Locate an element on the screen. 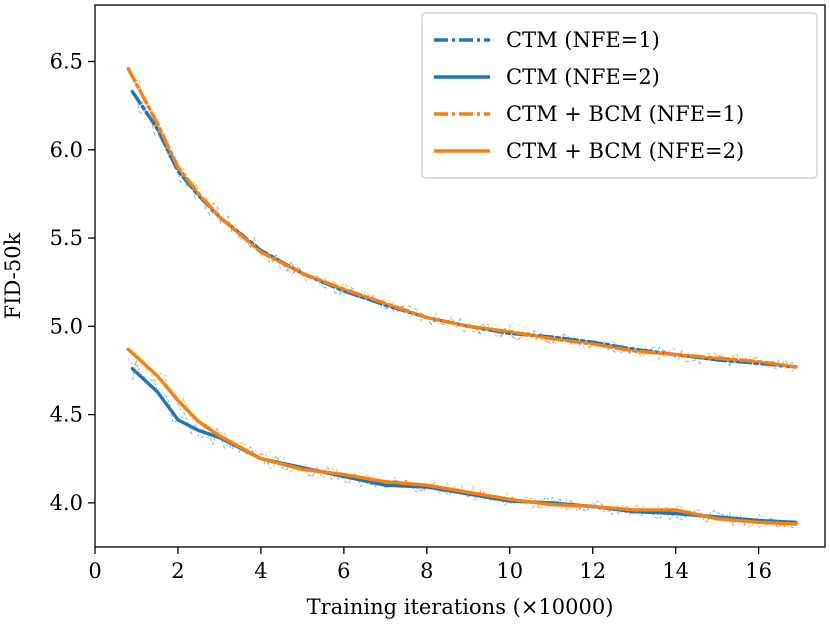  x-tick-label: 16 is located at coordinates (758, 571).